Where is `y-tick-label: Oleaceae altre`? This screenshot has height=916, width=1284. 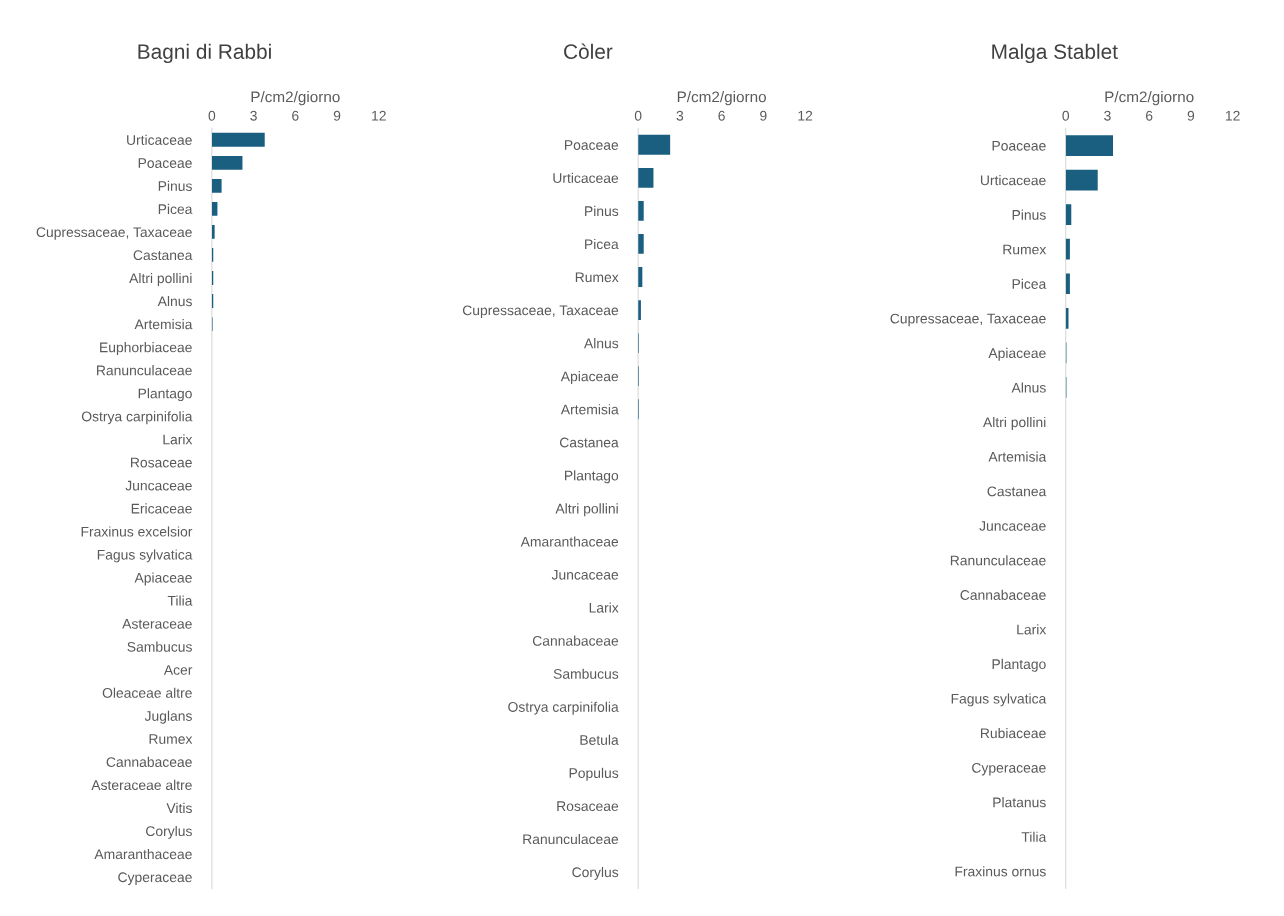
y-tick-label: Oleaceae altre is located at coordinates (147, 692).